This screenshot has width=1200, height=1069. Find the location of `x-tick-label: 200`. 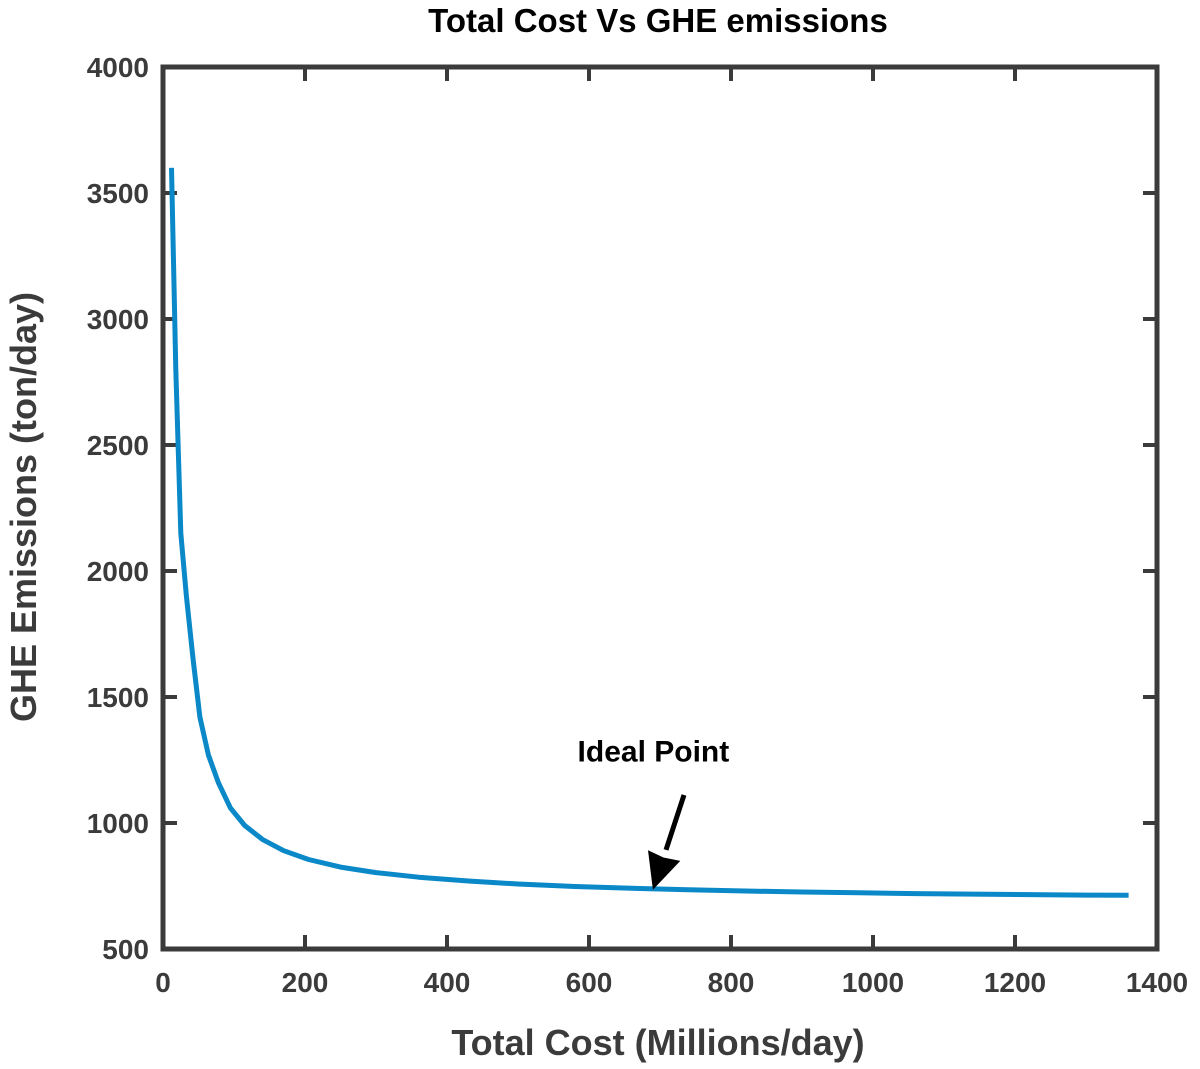

x-tick-label: 200 is located at coordinates (305, 982).